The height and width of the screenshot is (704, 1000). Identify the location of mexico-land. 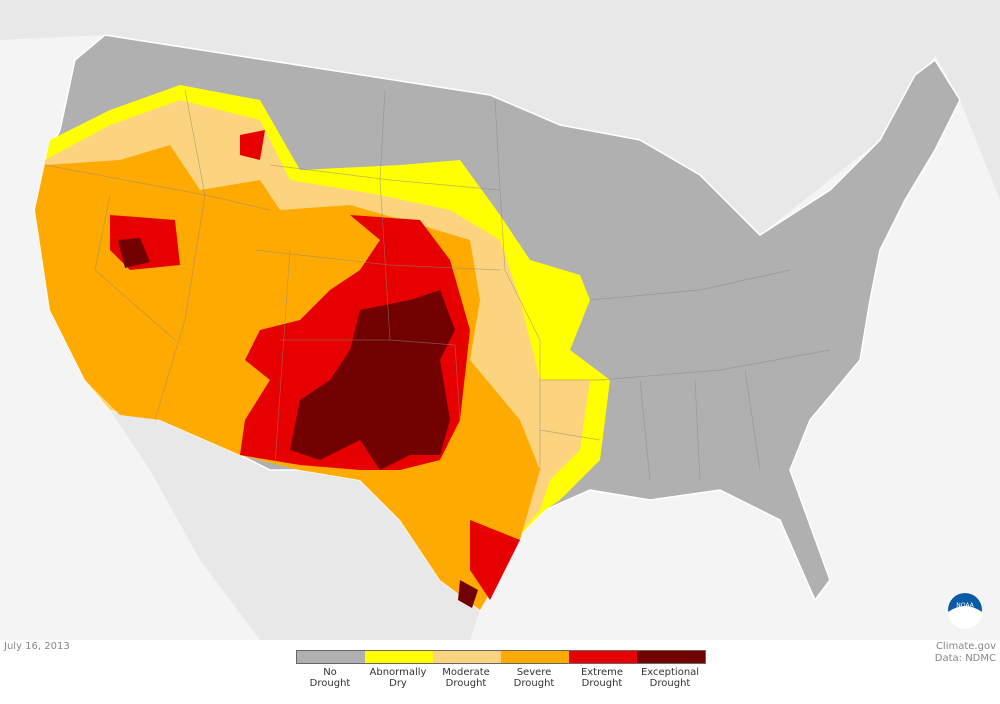
(295, 525).